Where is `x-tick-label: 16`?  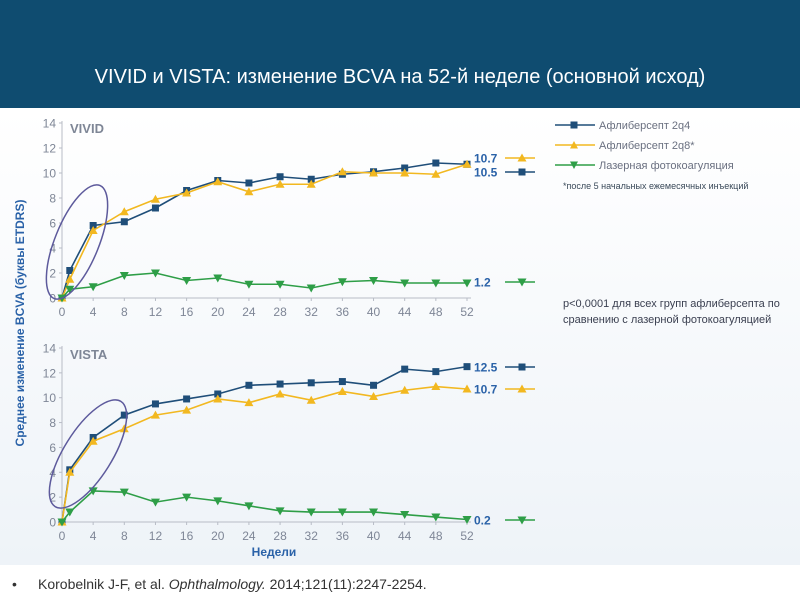
x-tick-label: 16 is located at coordinates (187, 536).